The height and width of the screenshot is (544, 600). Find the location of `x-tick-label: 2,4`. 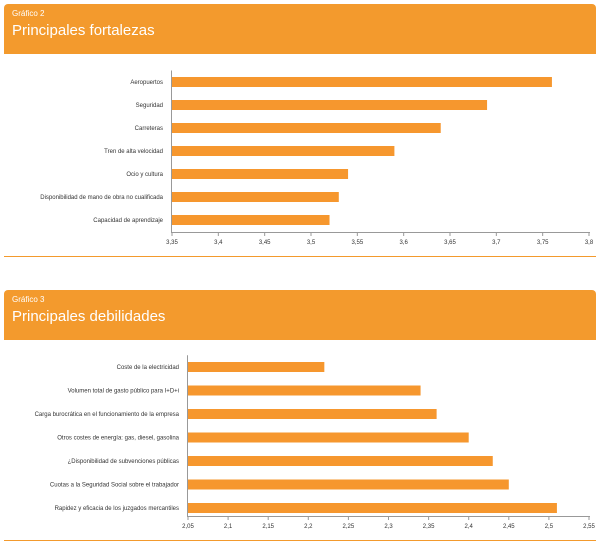

x-tick-label: 2,4 is located at coordinates (469, 527).